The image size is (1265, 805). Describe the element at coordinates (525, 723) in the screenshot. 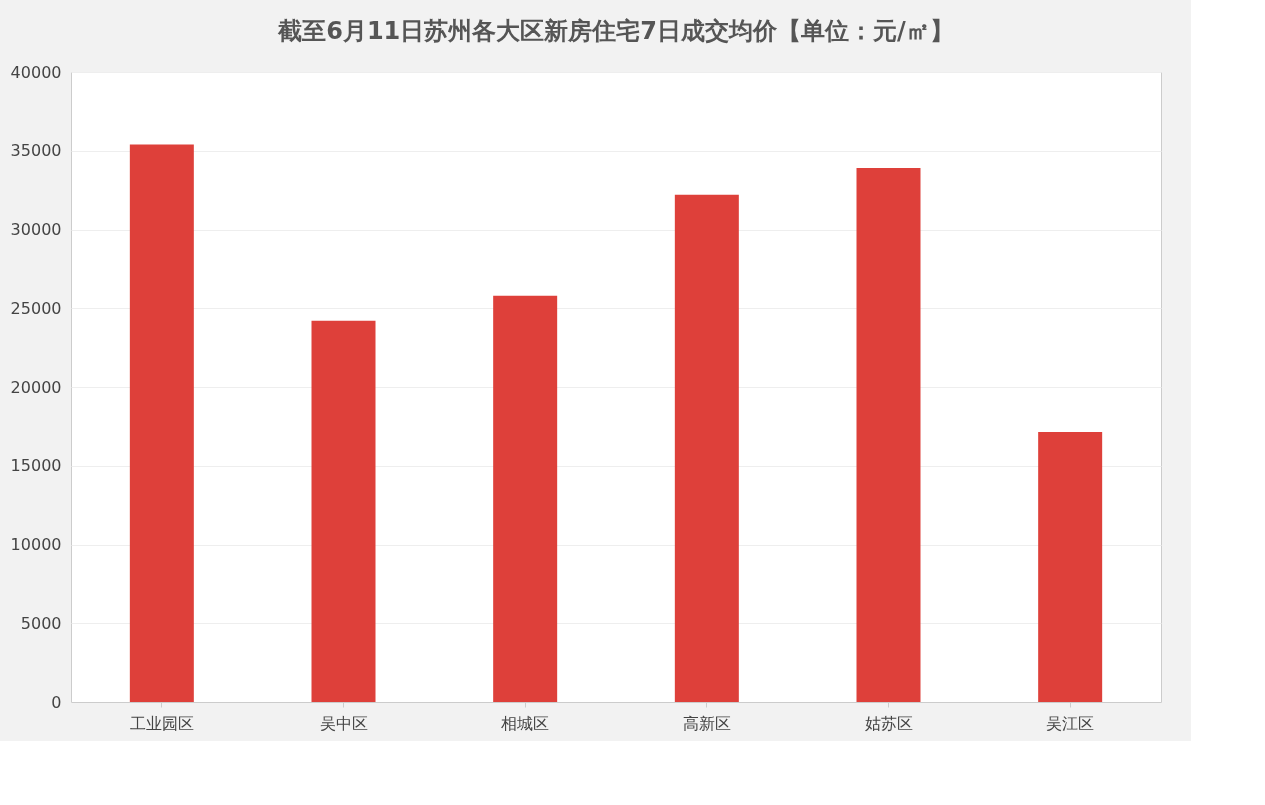

I see `x-tick-label: 相城区` at that location.